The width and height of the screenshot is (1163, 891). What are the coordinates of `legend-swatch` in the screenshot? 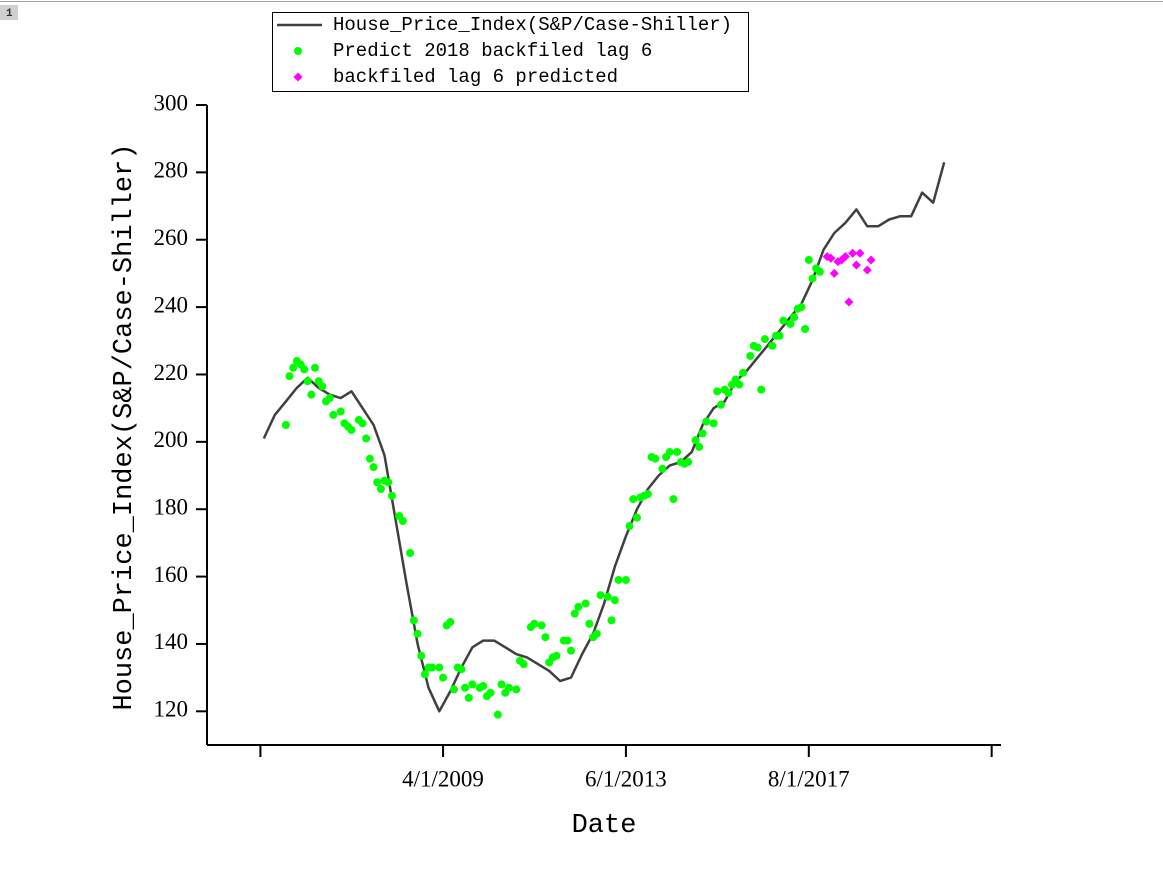 It's located at (298, 77).